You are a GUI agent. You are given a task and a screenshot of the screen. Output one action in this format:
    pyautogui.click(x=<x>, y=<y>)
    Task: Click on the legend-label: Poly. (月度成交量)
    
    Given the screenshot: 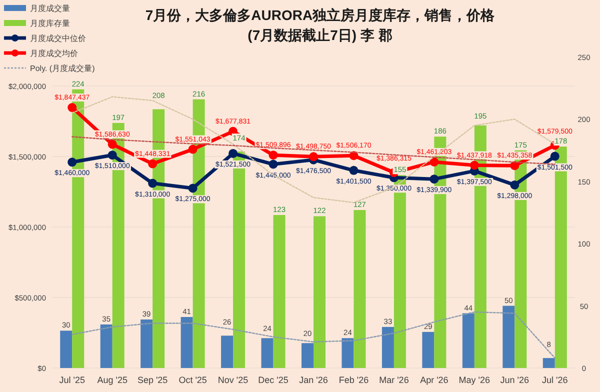 What is the action you would take?
    pyautogui.click(x=63, y=68)
    